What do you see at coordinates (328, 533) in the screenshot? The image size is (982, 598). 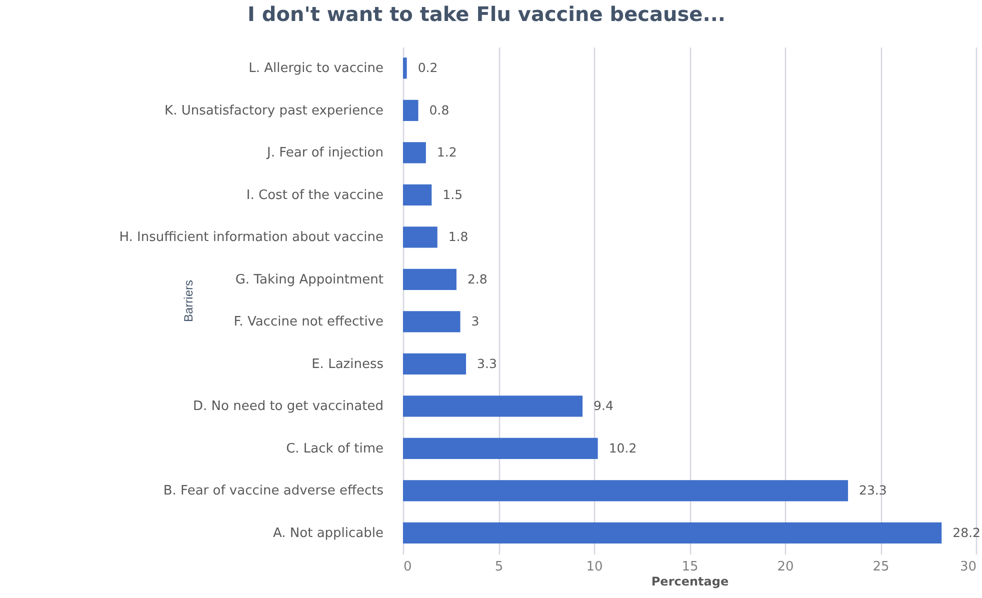 I see `y-tick-label: A. Not applicable` at bounding box center [328, 533].